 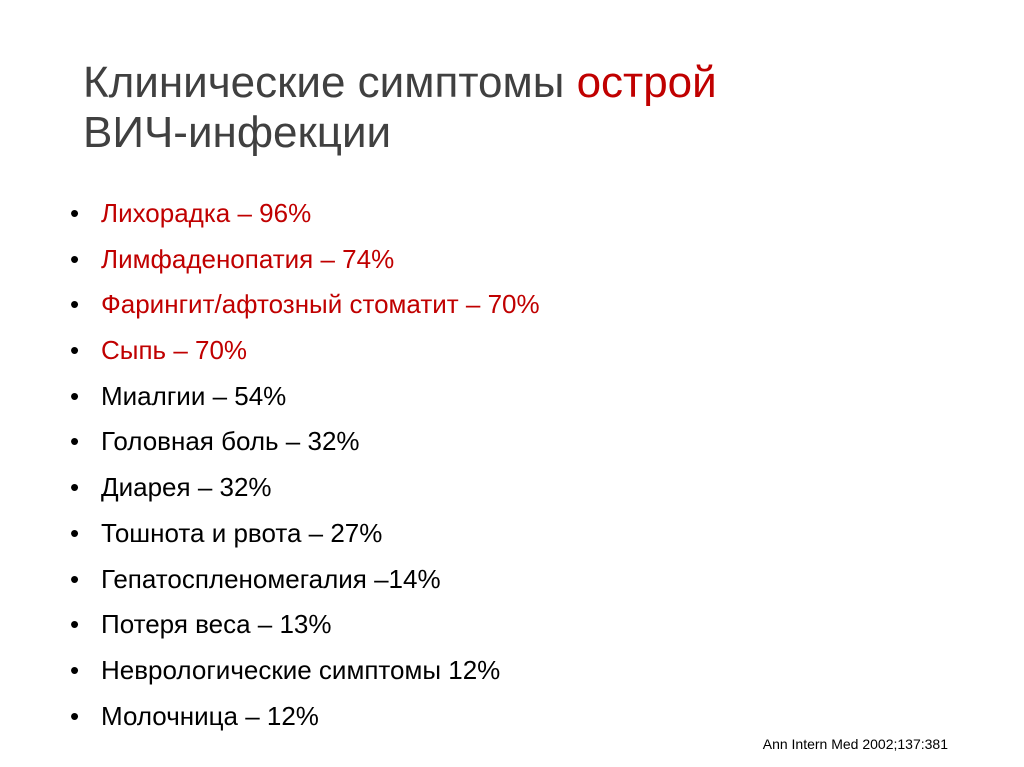 I want to click on item-text: Фарингит/афтозный стоматит – 70%, so click(x=320, y=304).